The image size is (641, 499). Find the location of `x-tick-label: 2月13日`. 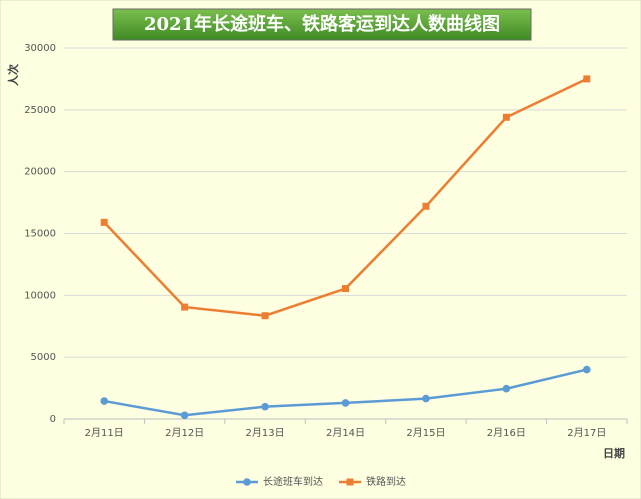

x-tick-label: 2月13日 is located at coordinates (265, 433).